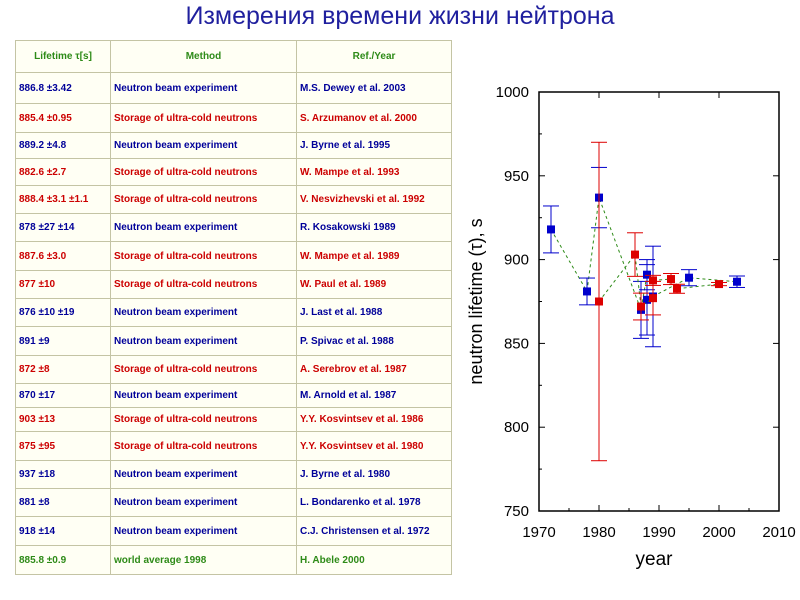 This screenshot has width=800, height=600. I want to click on ref-cell: J. Byrne et al. 1980, so click(374, 474).